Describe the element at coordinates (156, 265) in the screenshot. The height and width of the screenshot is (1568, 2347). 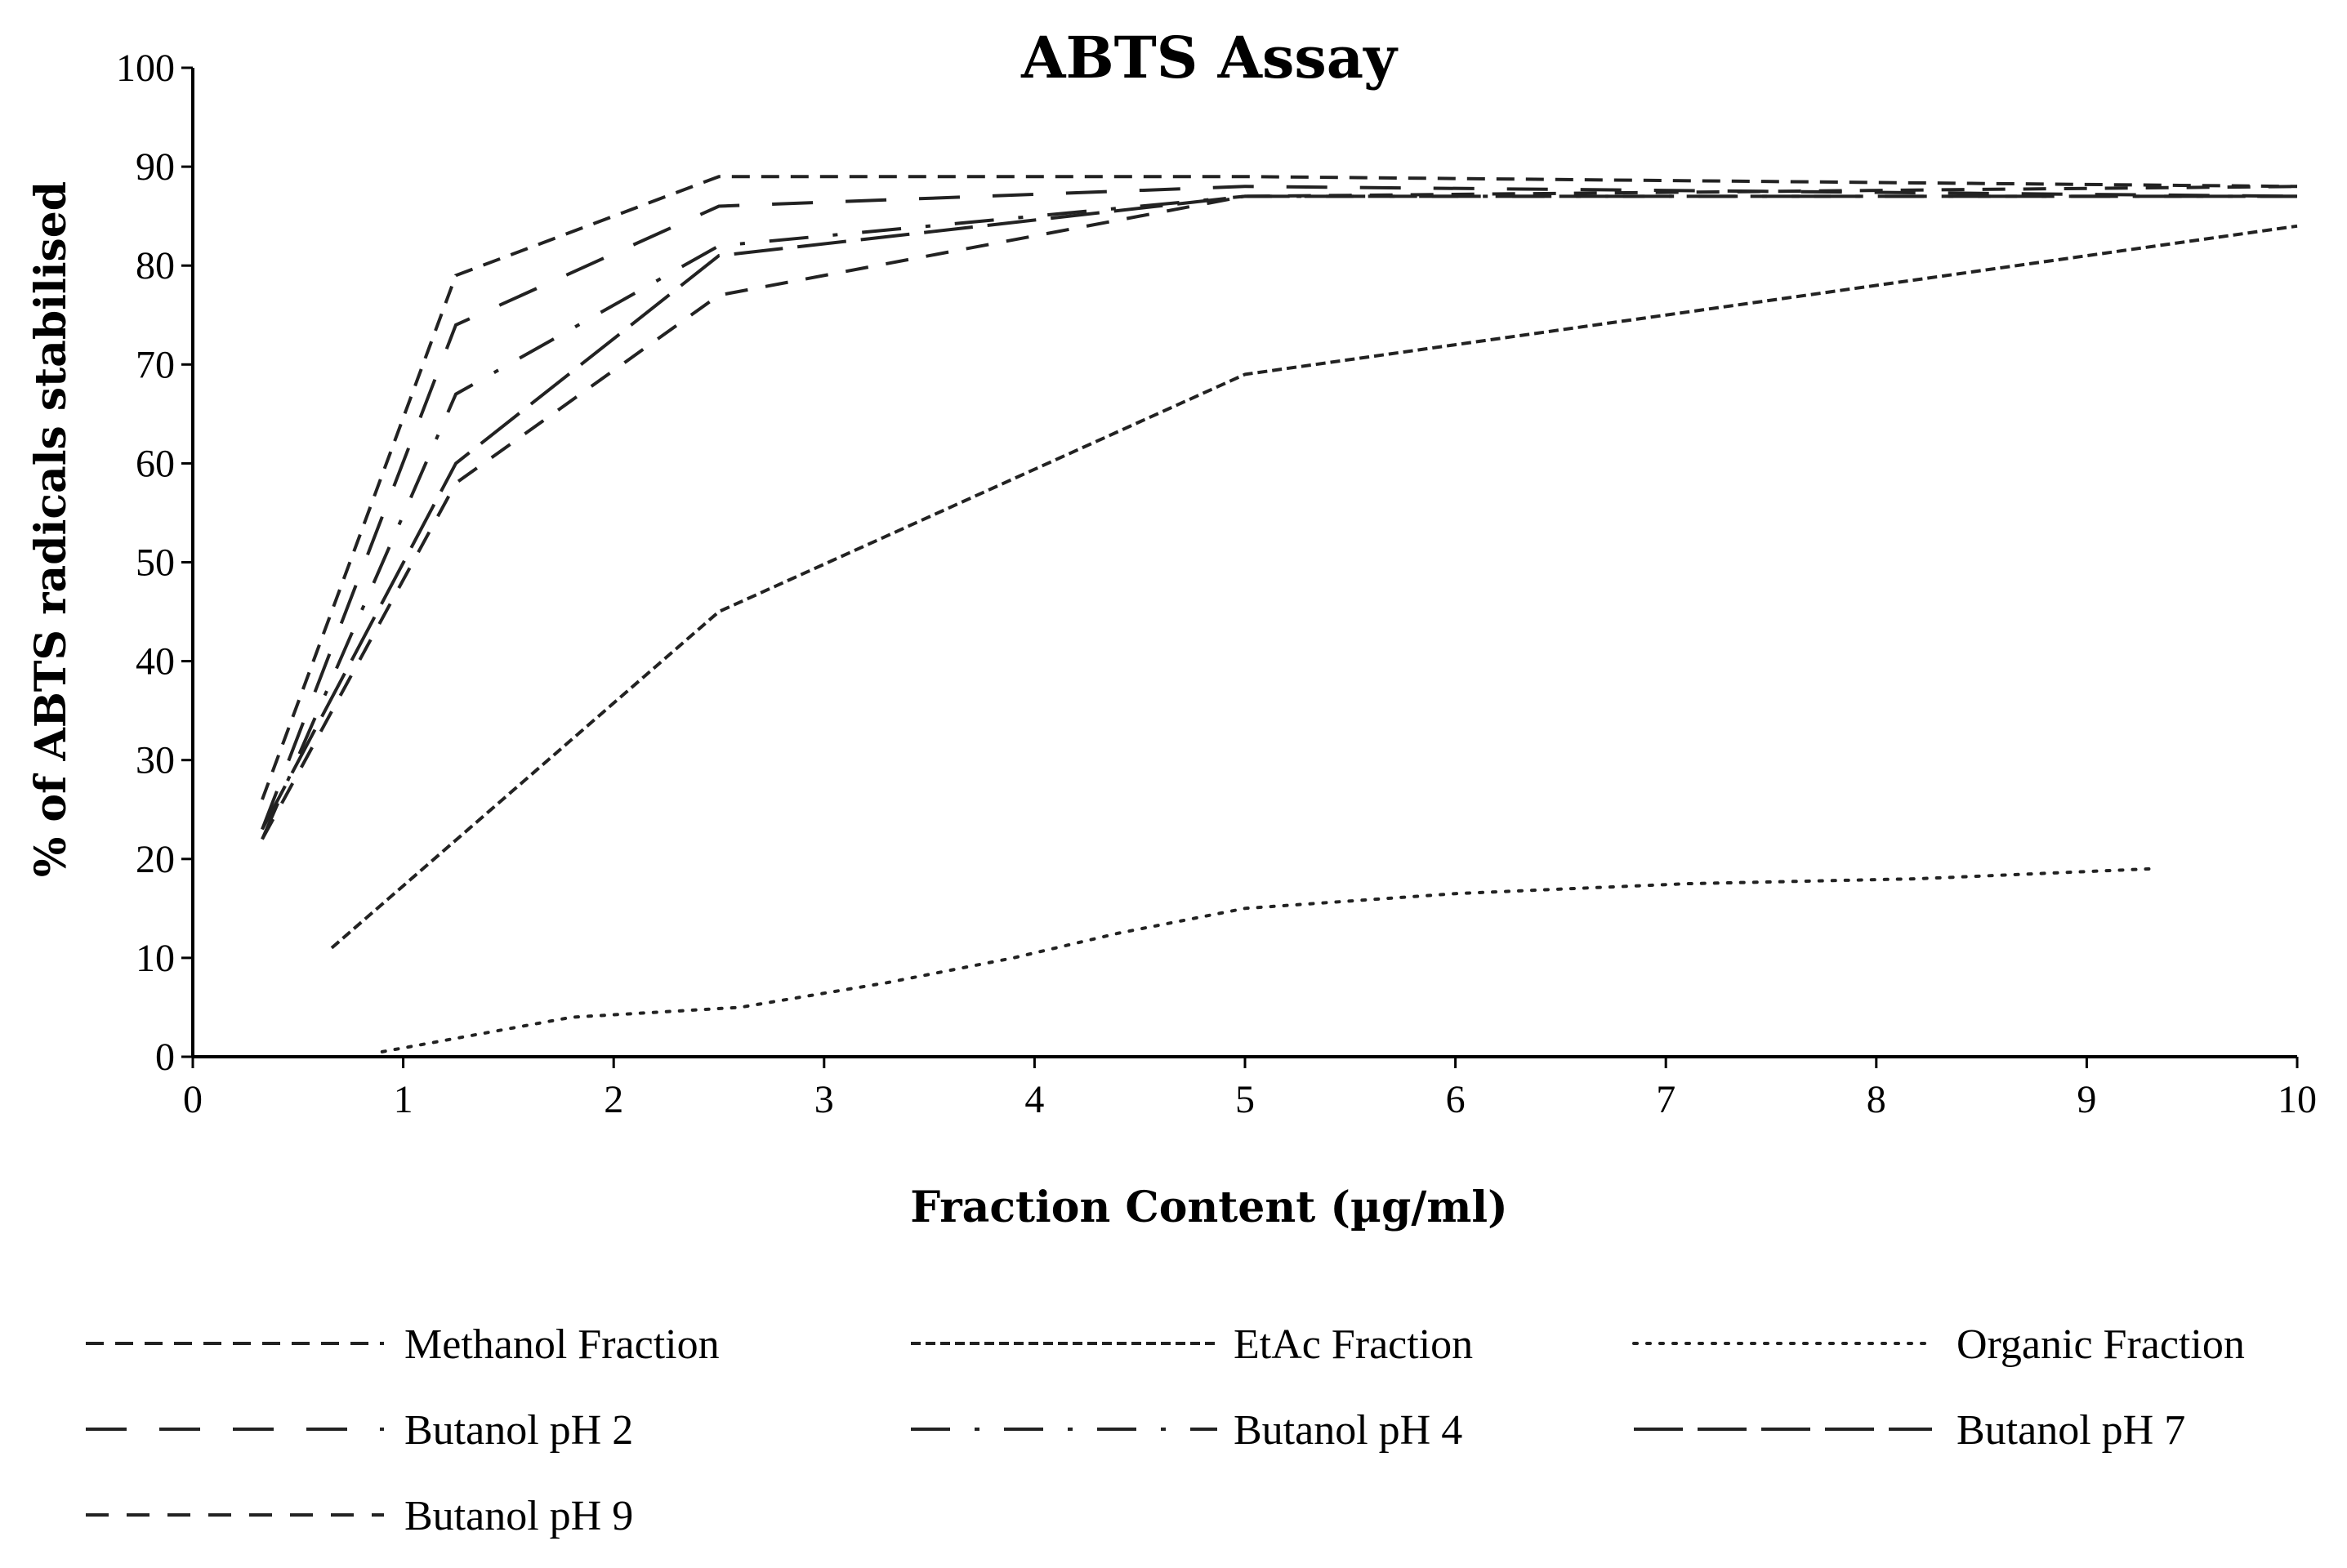
I see `y-tick-label: 80` at that location.